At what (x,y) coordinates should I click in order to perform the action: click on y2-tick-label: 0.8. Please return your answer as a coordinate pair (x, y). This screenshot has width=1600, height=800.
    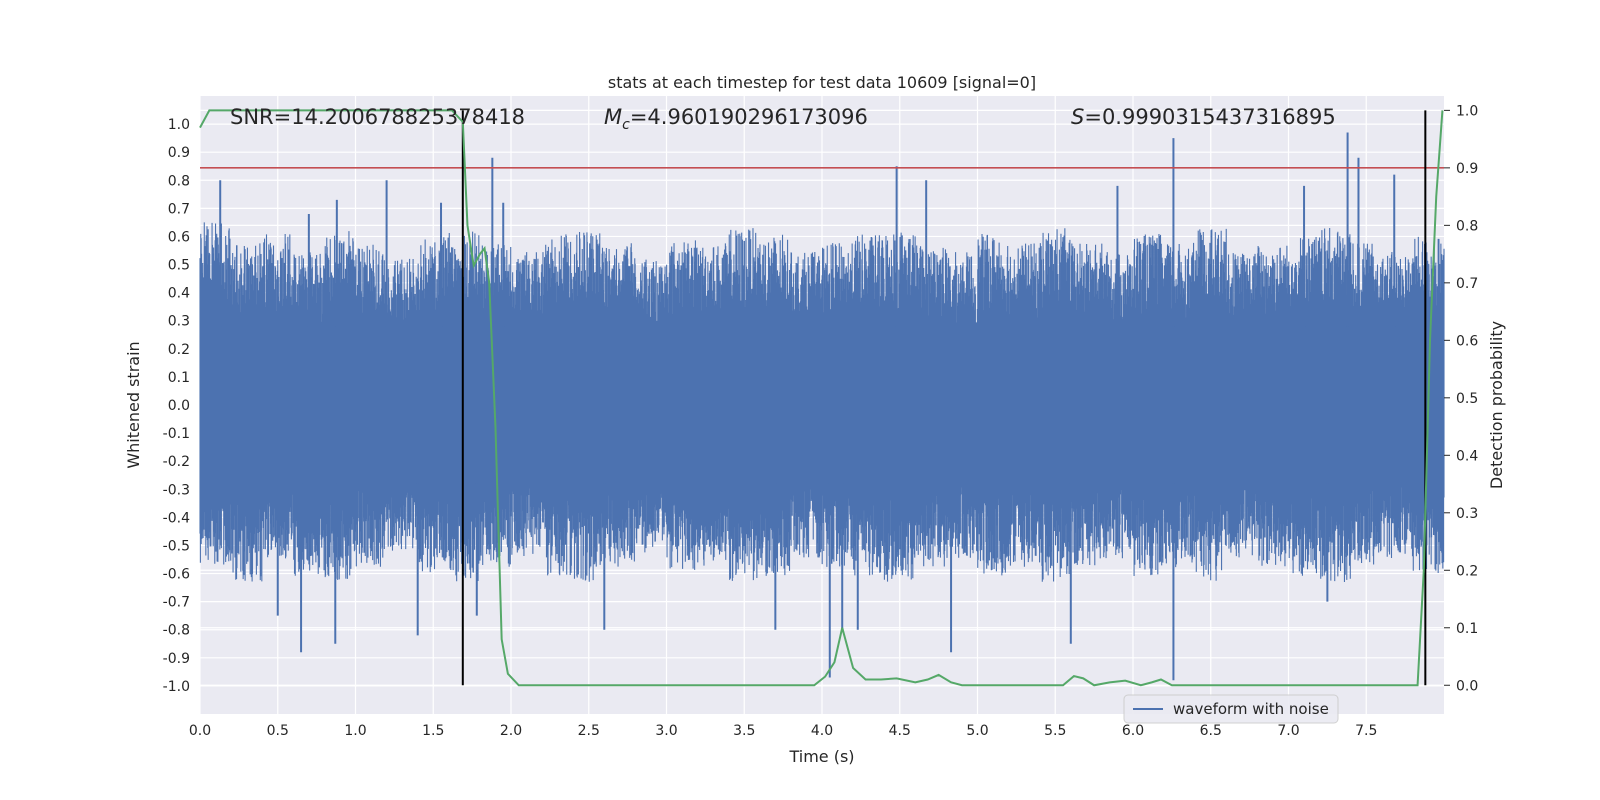
    Looking at the image, I should click on (1467, 226).